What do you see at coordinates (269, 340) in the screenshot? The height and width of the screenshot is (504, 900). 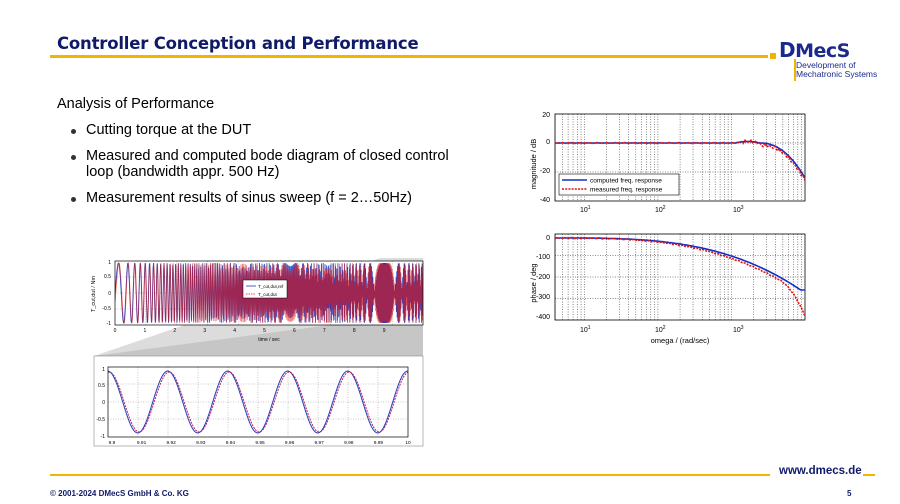 I see `sweep-xlabel: time / sec` at bounding box center [269, 340].